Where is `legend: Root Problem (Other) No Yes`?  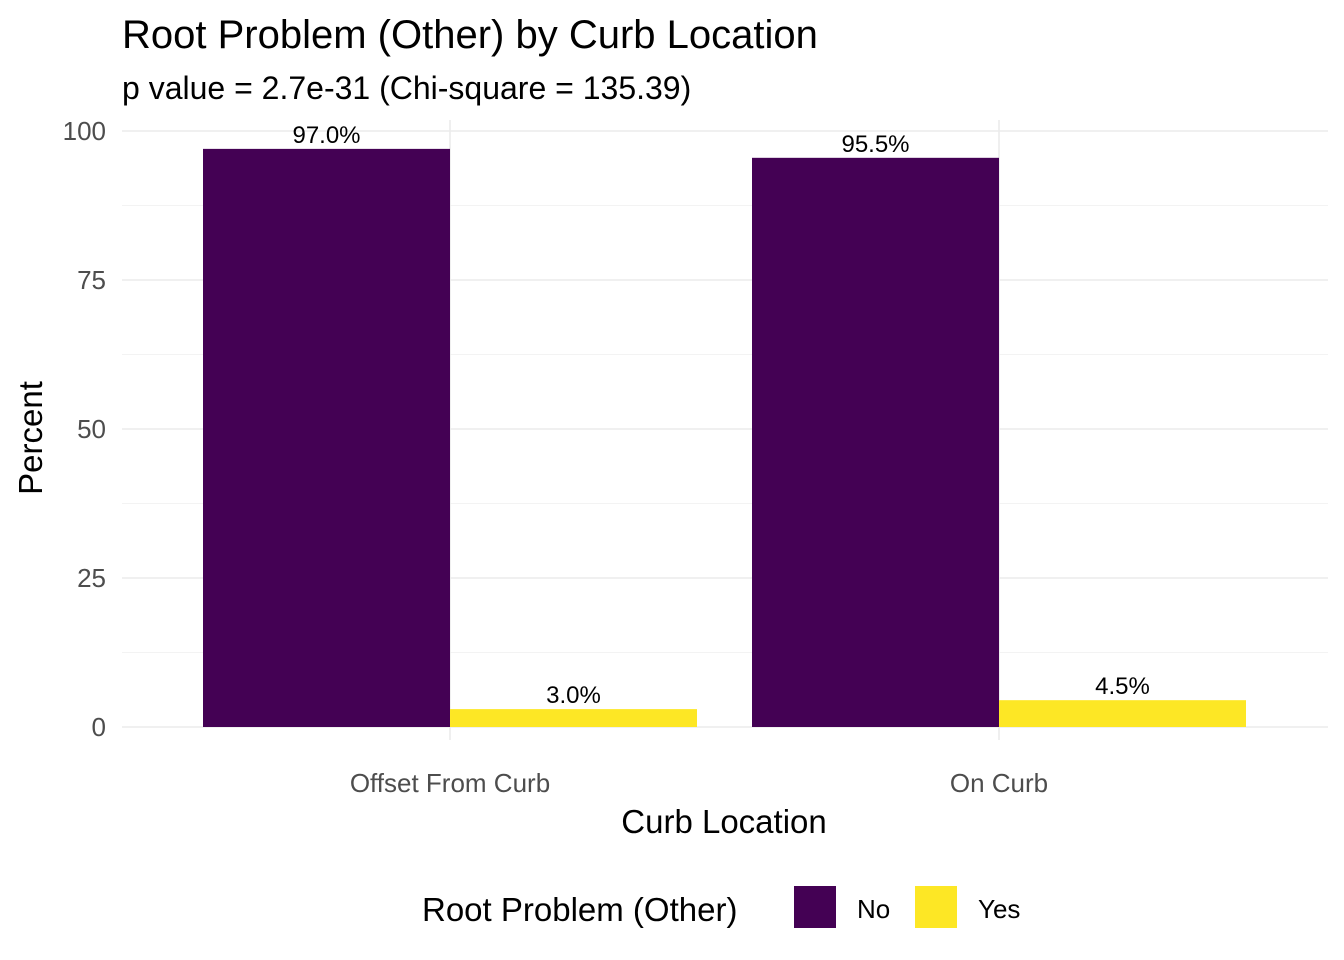 legend: Root Problem (Other) No Yes is located at coordinates (721, 907).